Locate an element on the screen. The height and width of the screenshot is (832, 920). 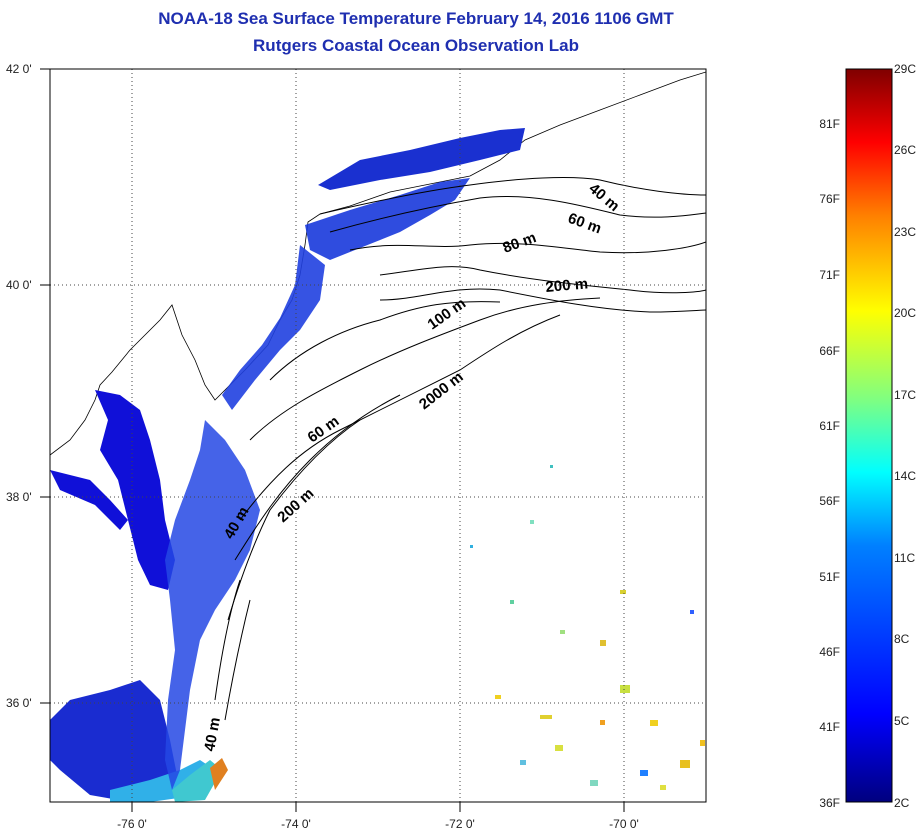
lon-label: -76 0' is located at coordinates (132, 824).